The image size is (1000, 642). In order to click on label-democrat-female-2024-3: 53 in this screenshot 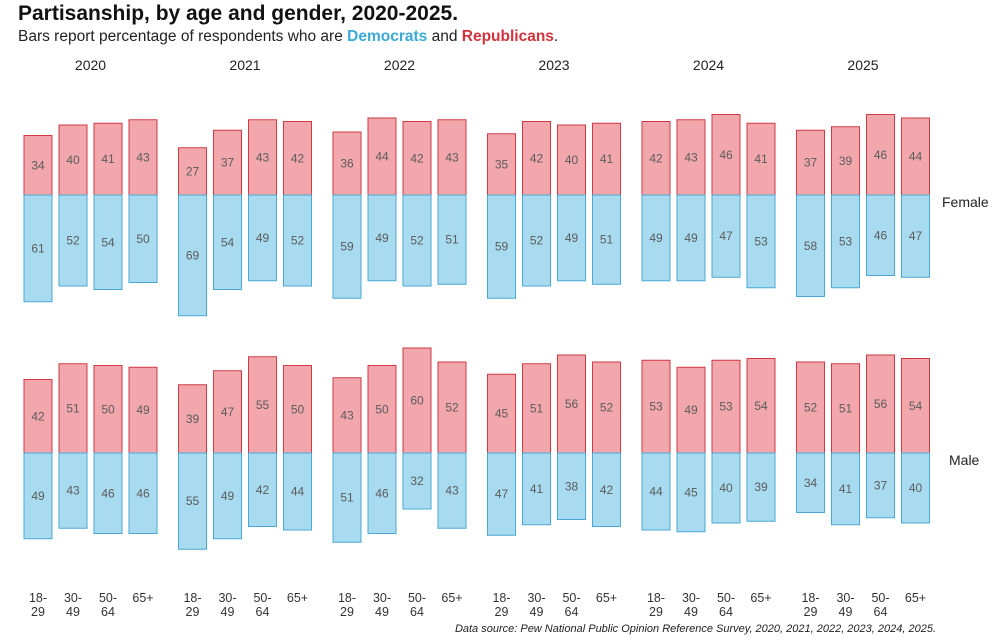, I will do `click(761, 241)`.